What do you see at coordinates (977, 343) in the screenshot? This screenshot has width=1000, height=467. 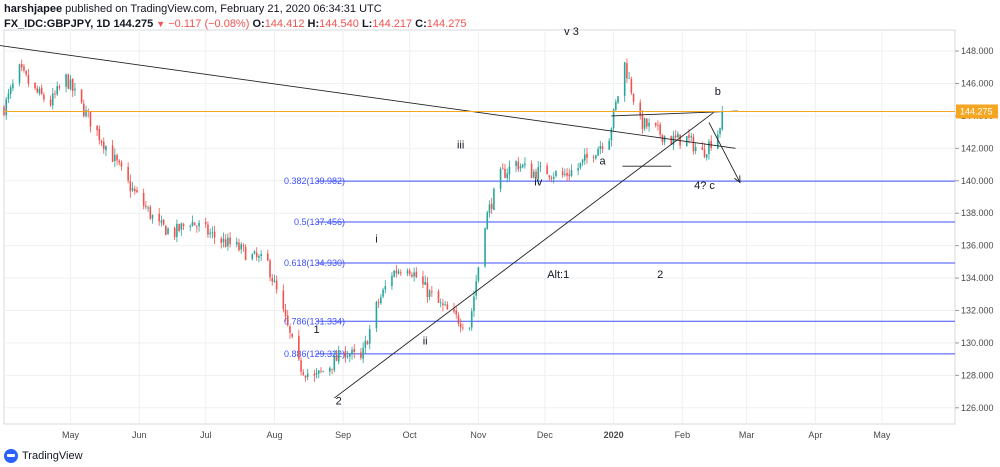 I see `y-tick-label: 130.000` at bounding box center [977, 343].